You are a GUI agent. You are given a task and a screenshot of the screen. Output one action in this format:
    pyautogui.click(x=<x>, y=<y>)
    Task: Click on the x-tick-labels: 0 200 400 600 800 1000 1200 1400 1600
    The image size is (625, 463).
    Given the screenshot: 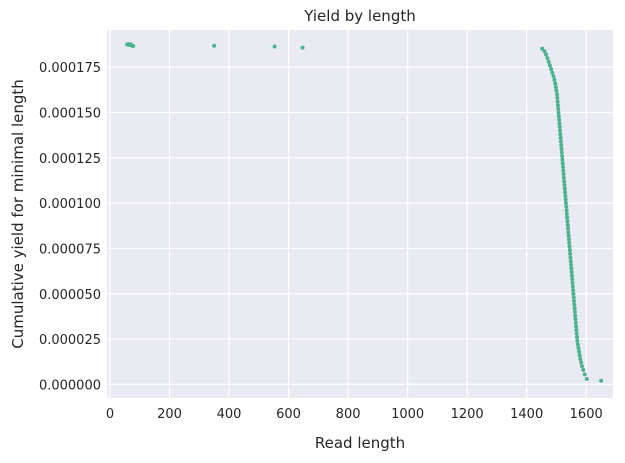 What is the action you would take?
    pyautogui.click(x=354, y=414)
    